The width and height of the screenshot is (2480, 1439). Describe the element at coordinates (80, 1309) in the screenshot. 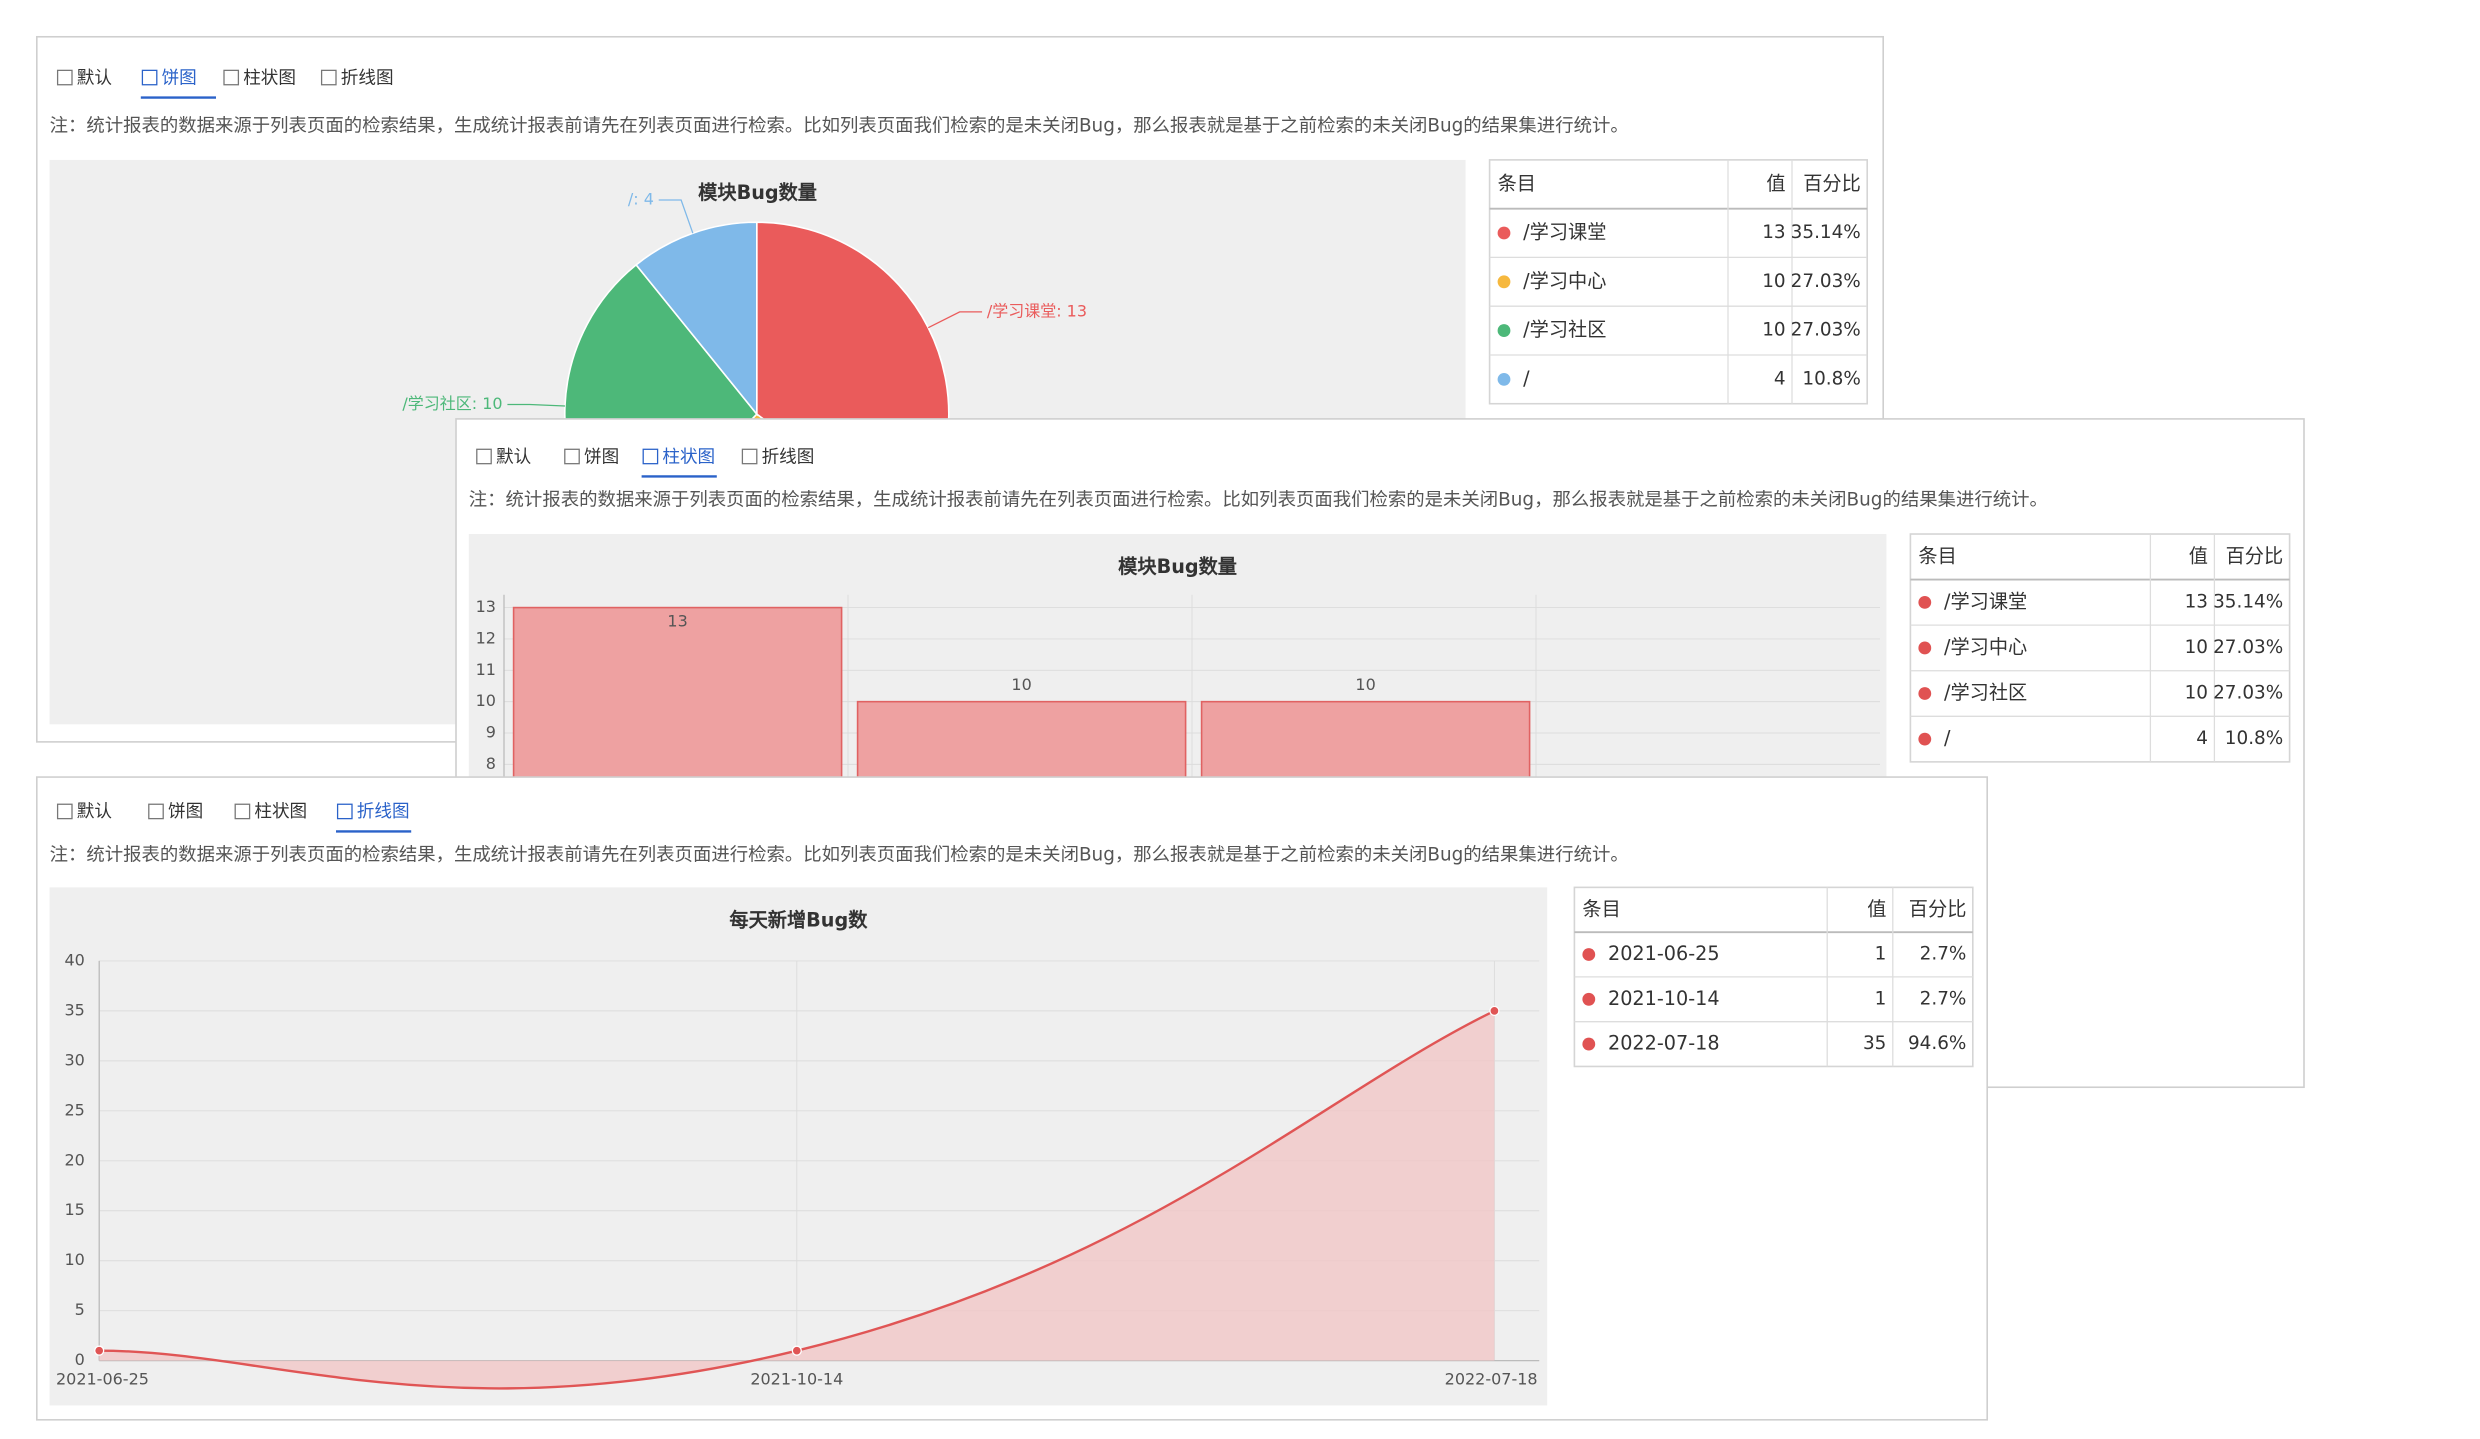

I see `y-tick-label: 5` at that location.